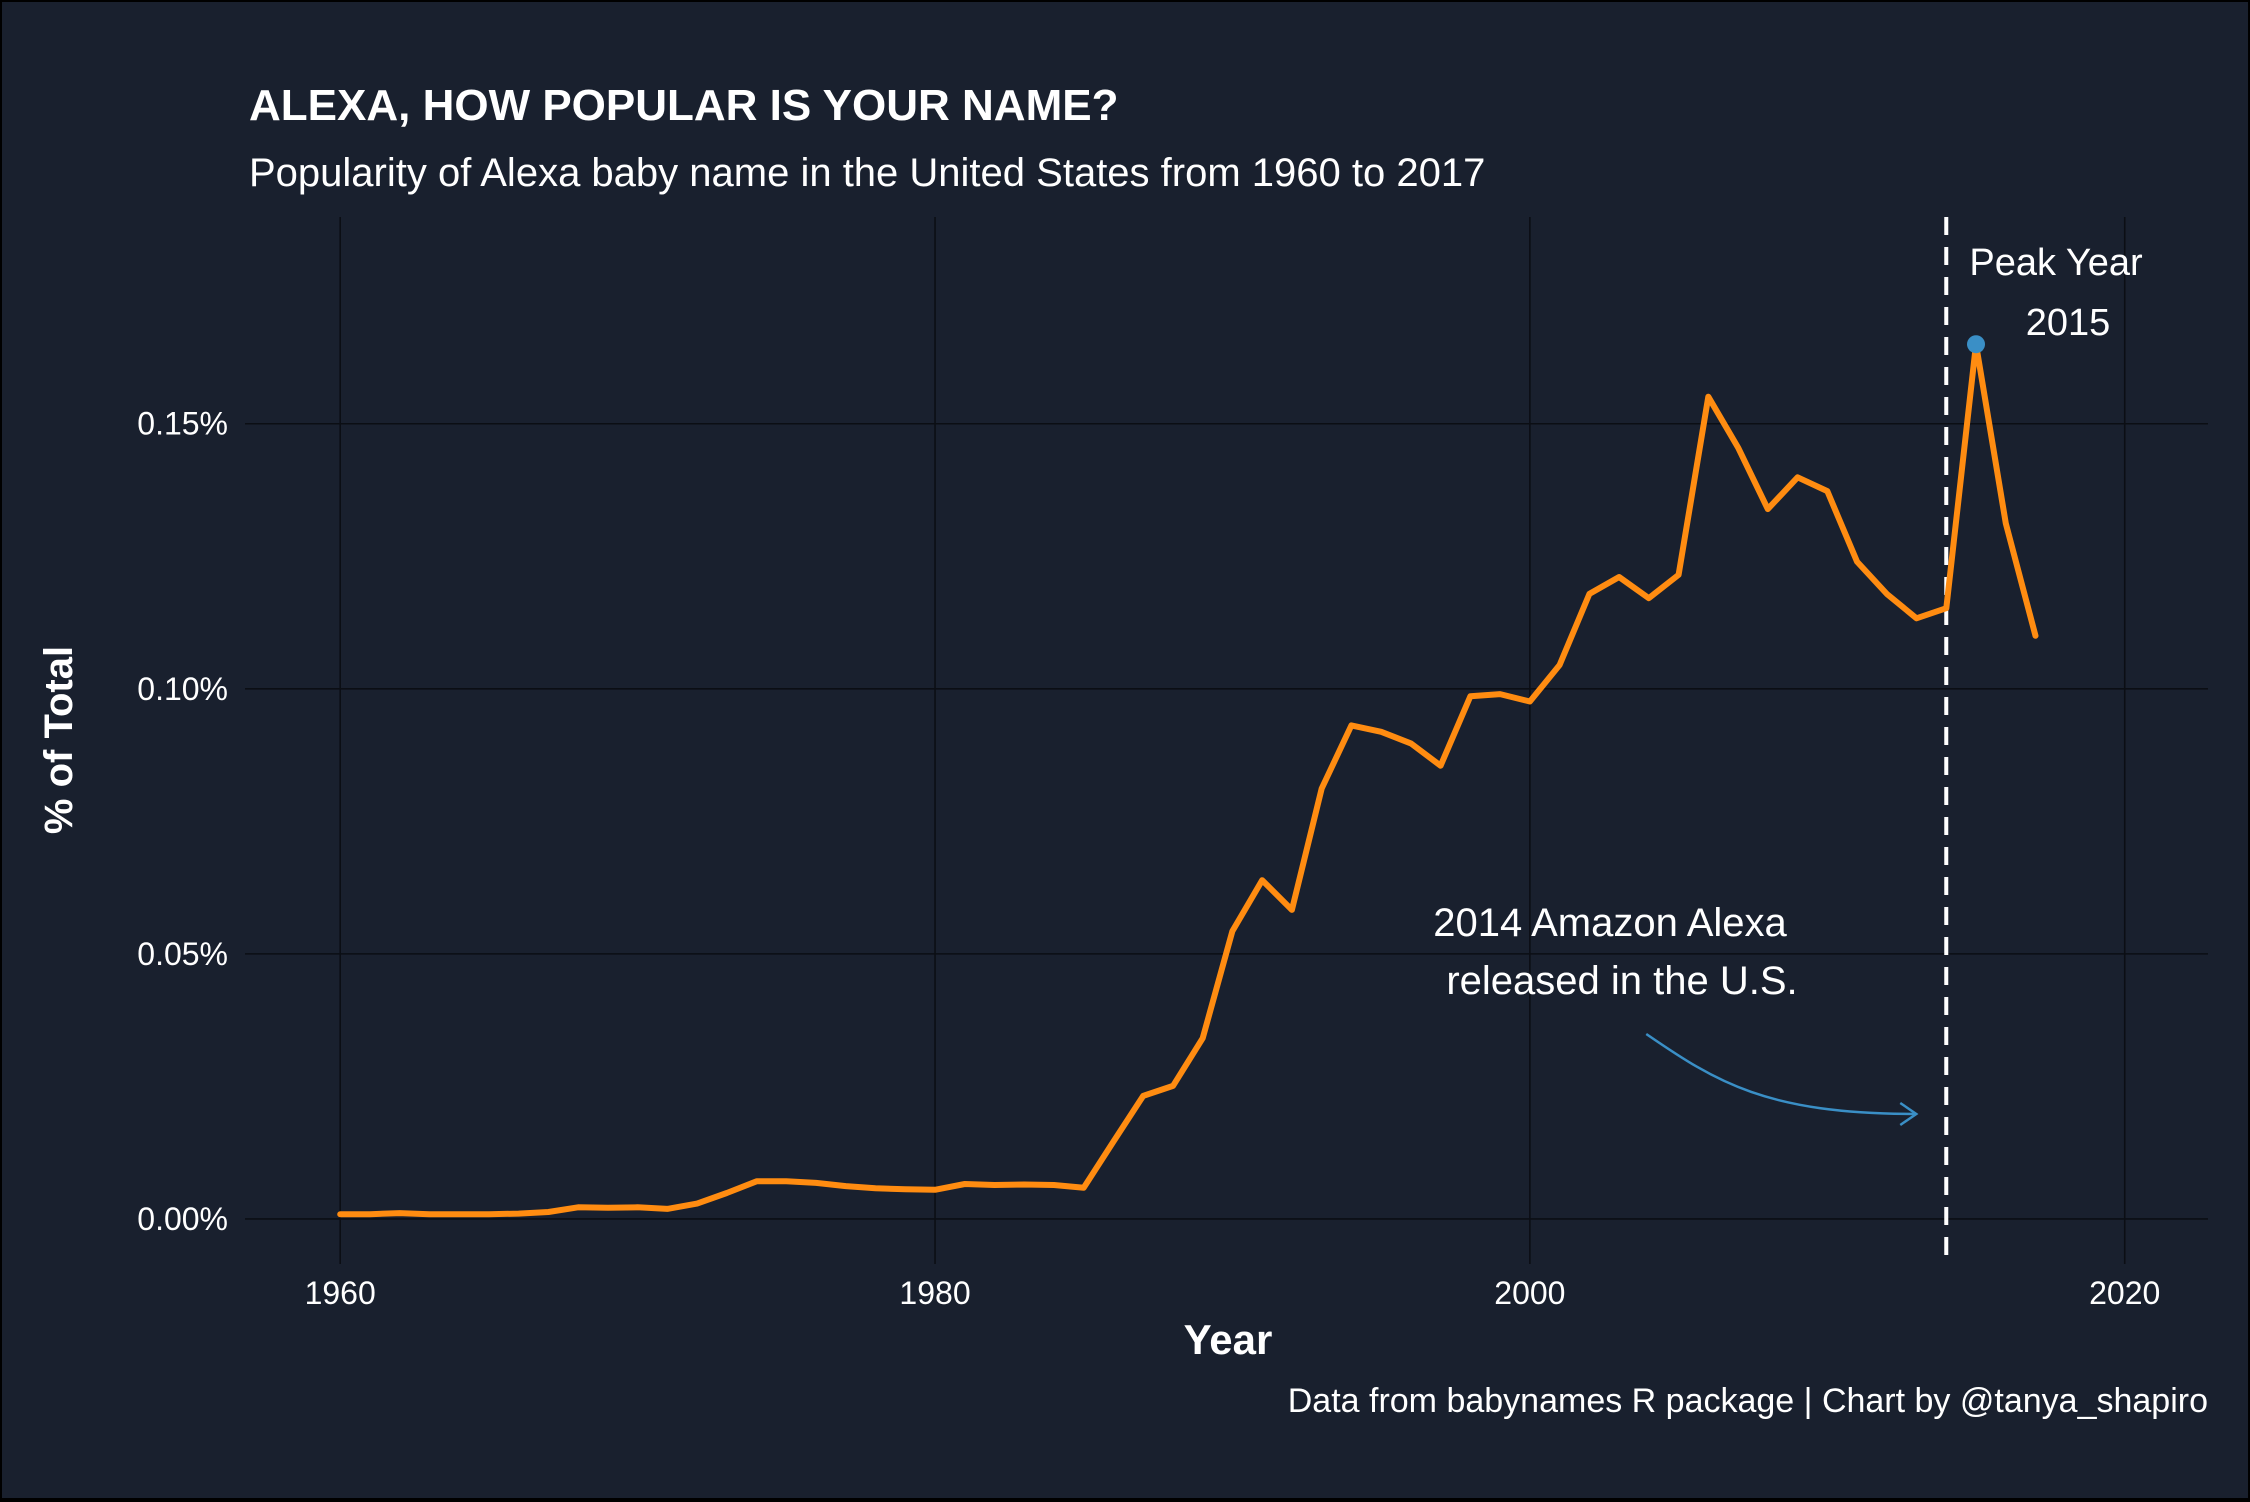 This screenshot has height=1502, width=2250. Describe the element at coordinates (1781, 1074) in the screenshot. I see `annotation-arrow` at that location.